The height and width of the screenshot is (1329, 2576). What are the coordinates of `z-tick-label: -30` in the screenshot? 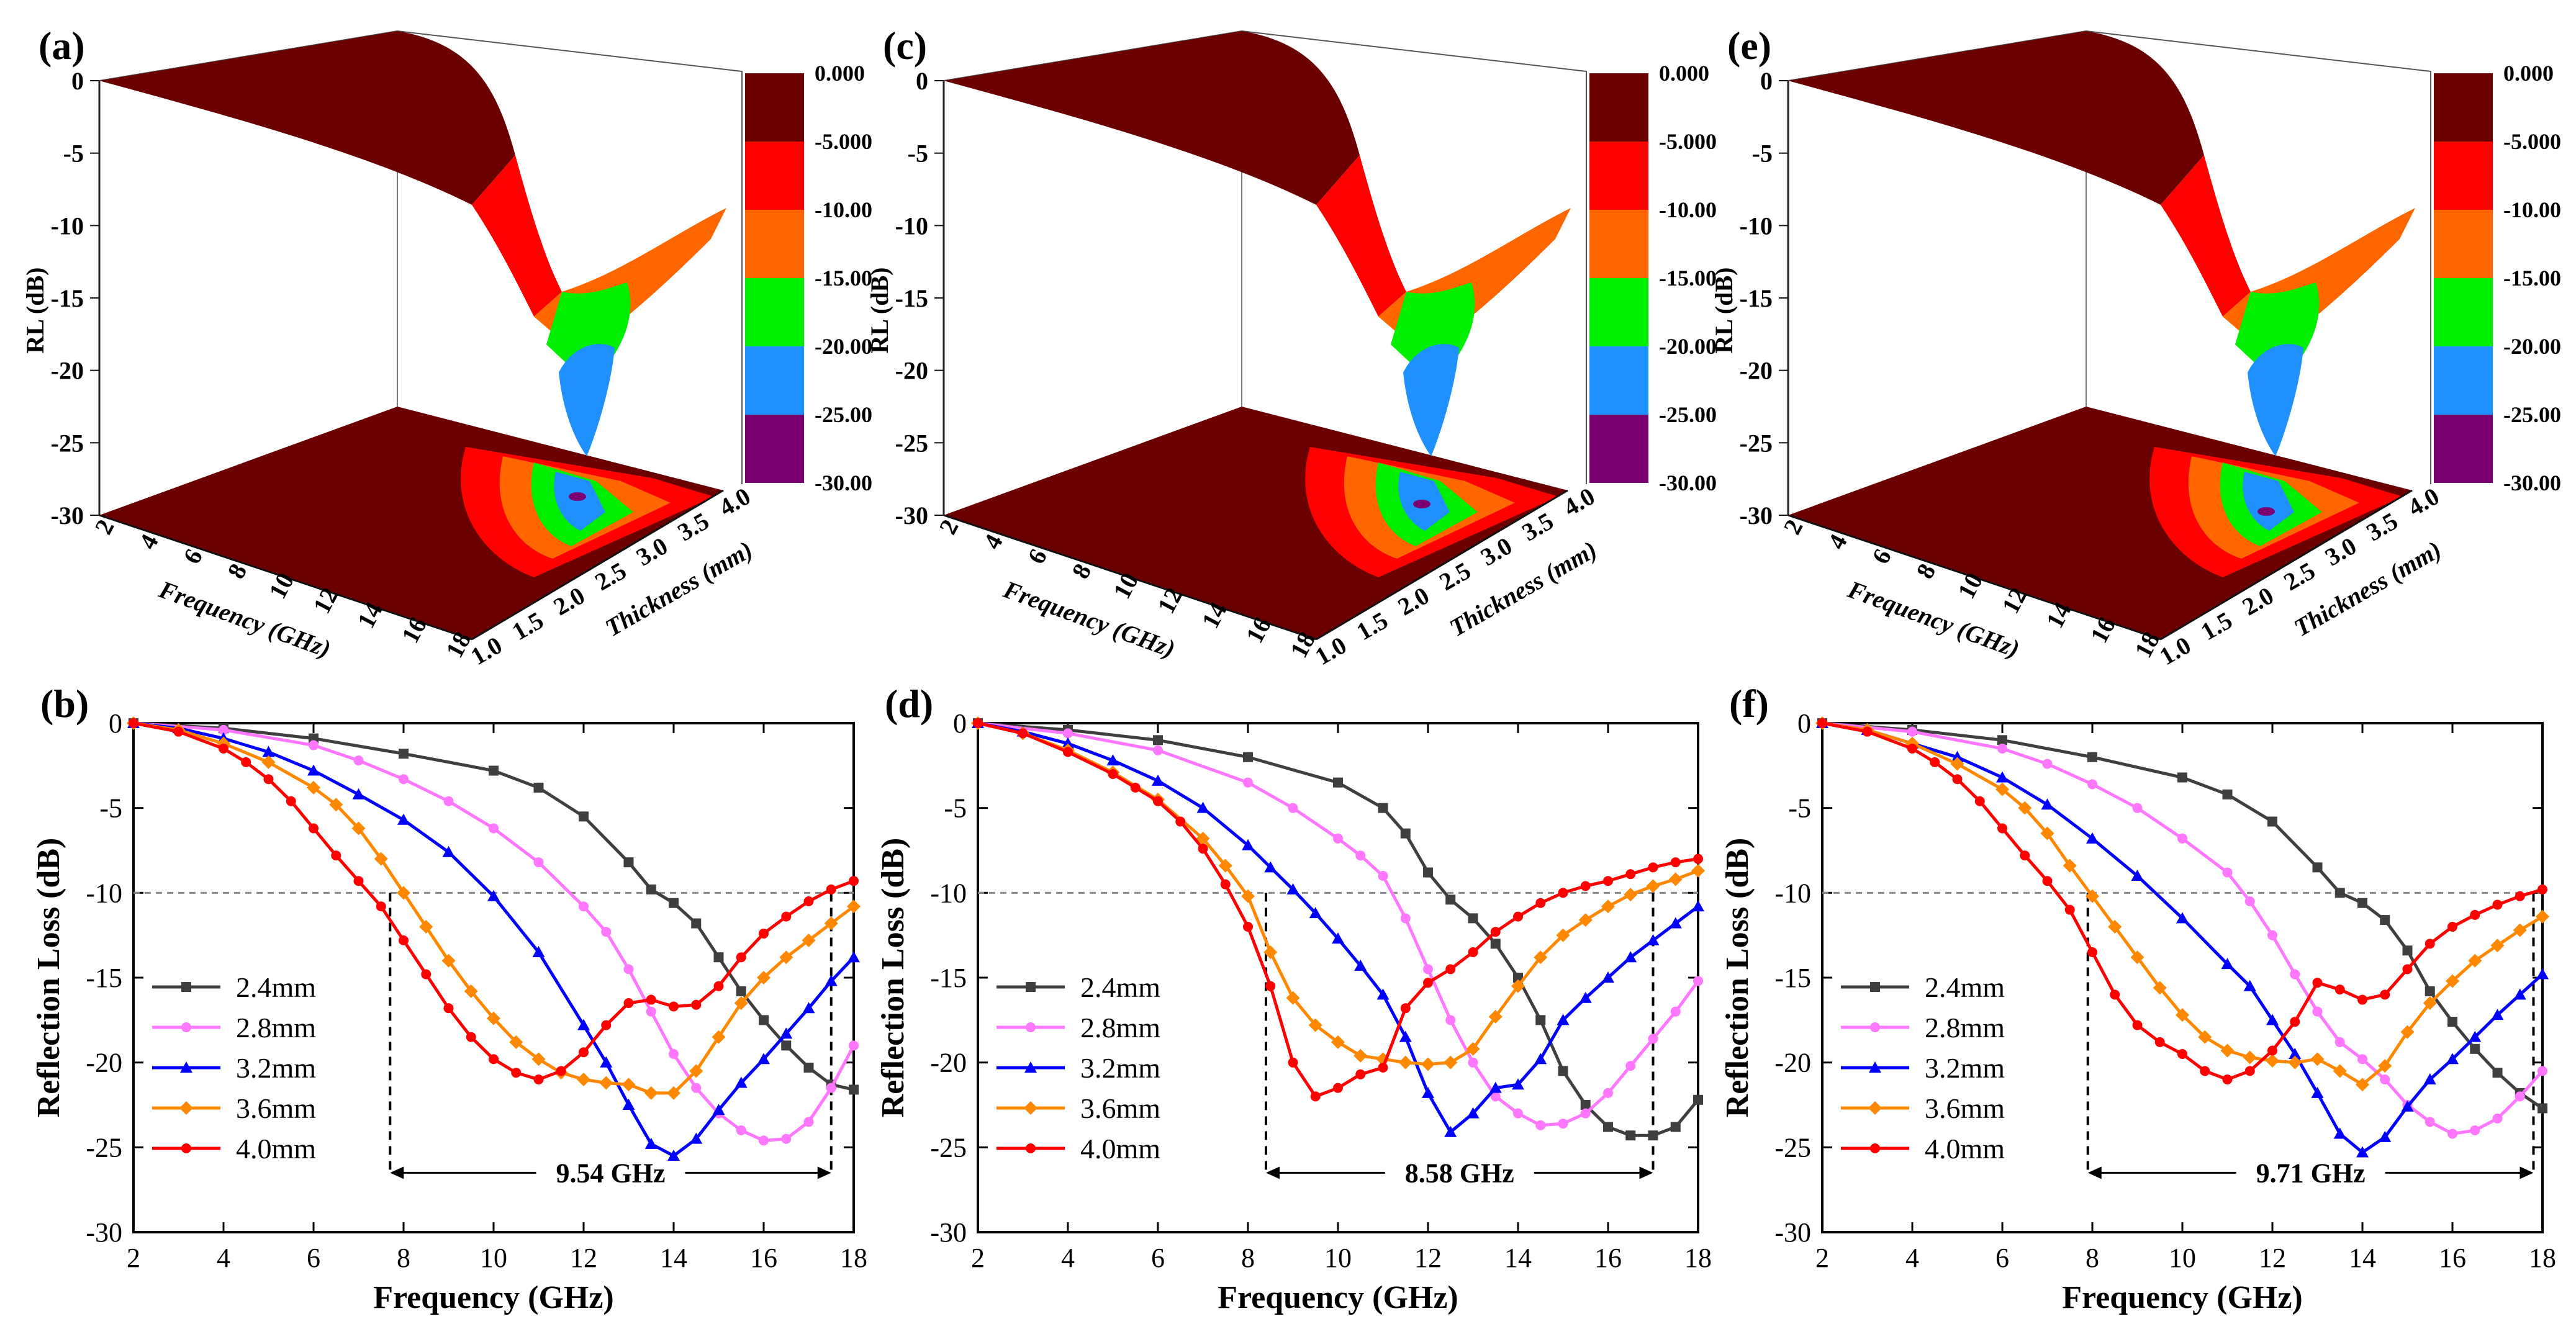 It's located at (67, 515).